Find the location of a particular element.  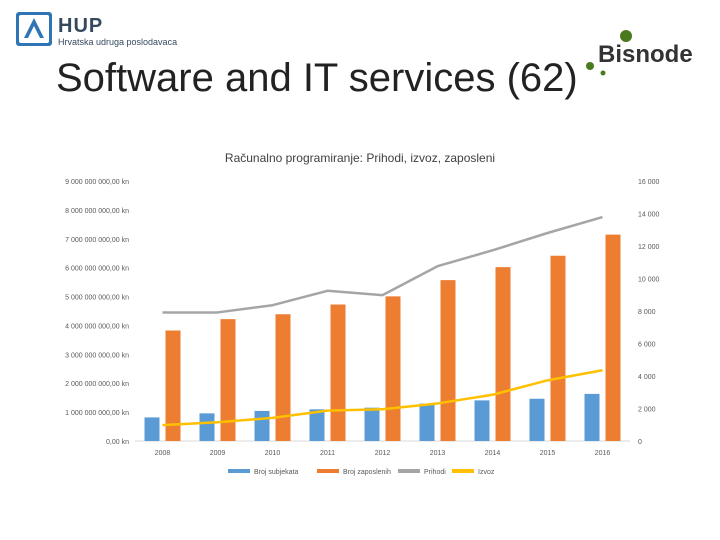

left-axis-tick-label: 3 000 000 000,00 kn is located at coordinates (97, 355).